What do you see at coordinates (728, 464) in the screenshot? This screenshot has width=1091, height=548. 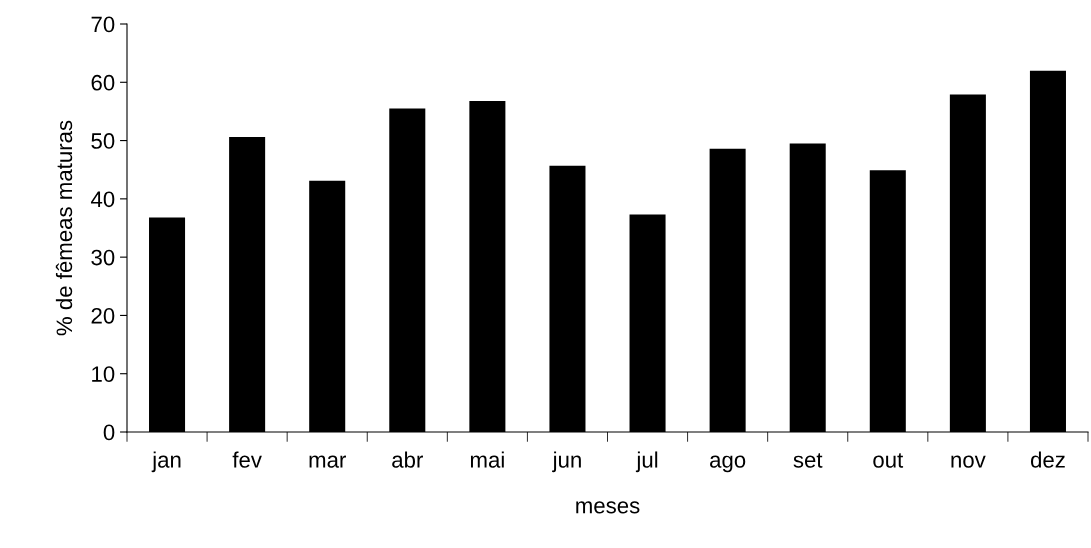 I see `x-tick-label: ago` at bounding box center [728, 464].